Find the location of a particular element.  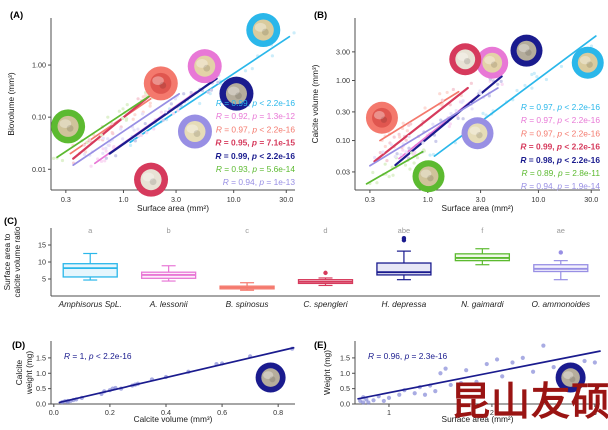

x-tick-label-B: 30.0 is located at coordinates (591, 199).